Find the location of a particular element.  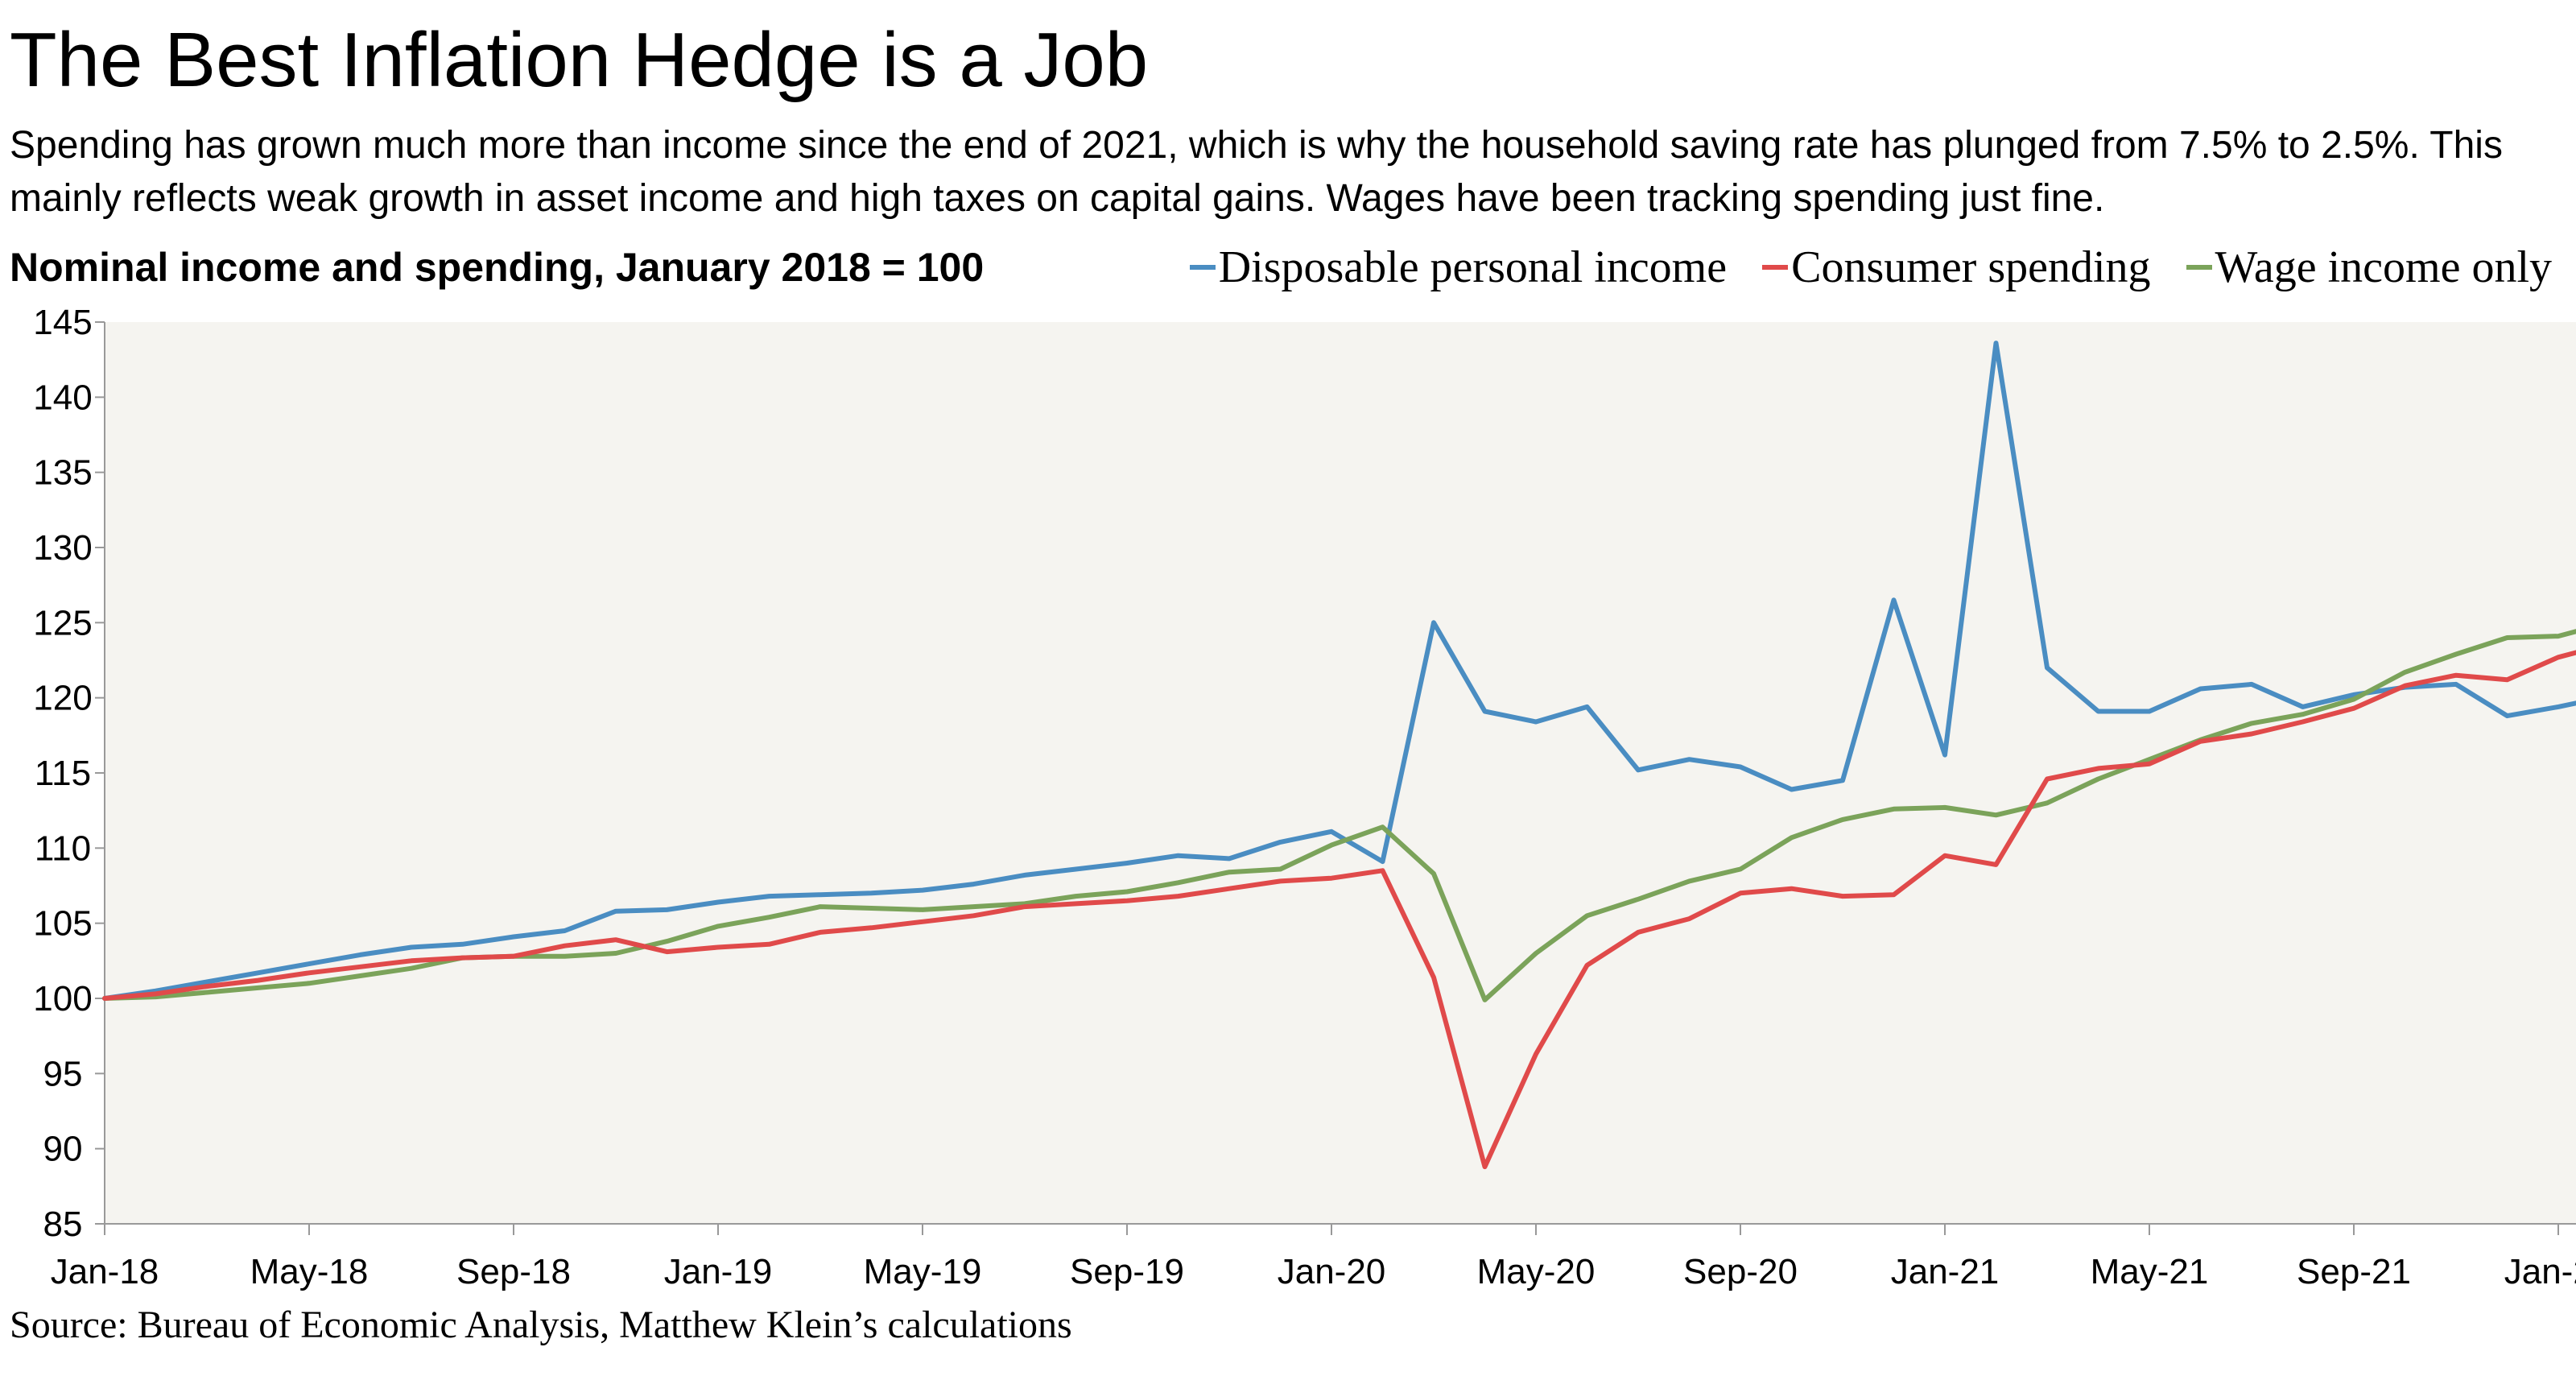

y-tick-label: 145 is located at coordinates (62, 324).